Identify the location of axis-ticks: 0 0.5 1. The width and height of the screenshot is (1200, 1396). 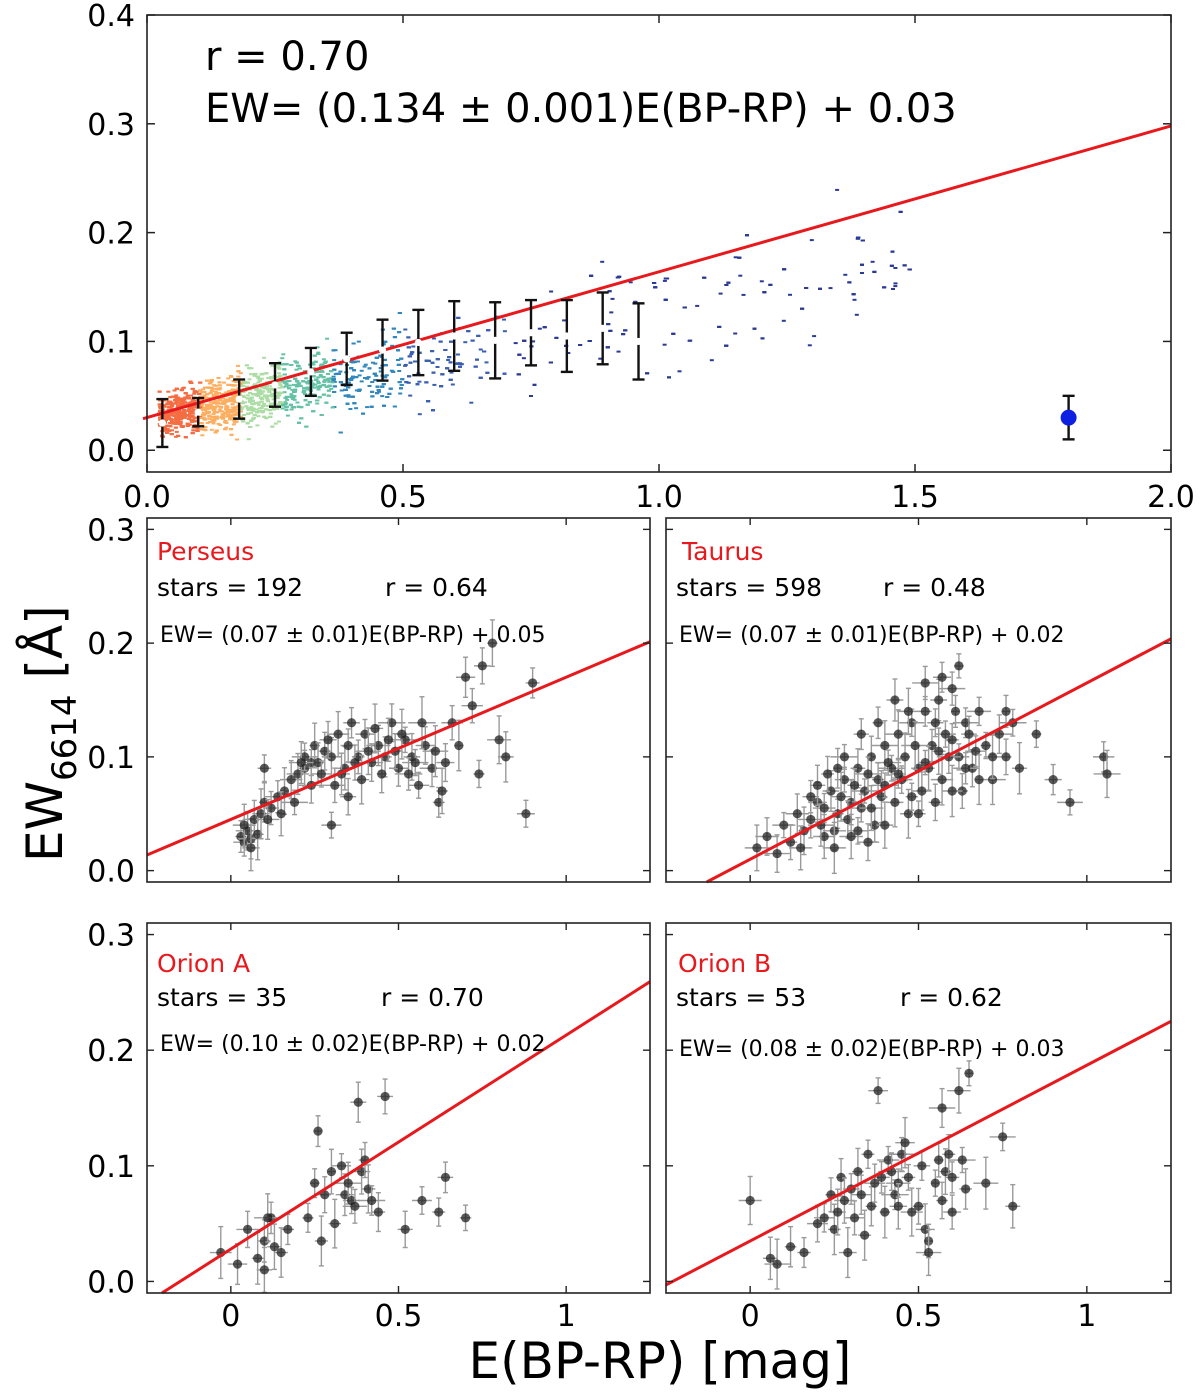
(918, 1128).